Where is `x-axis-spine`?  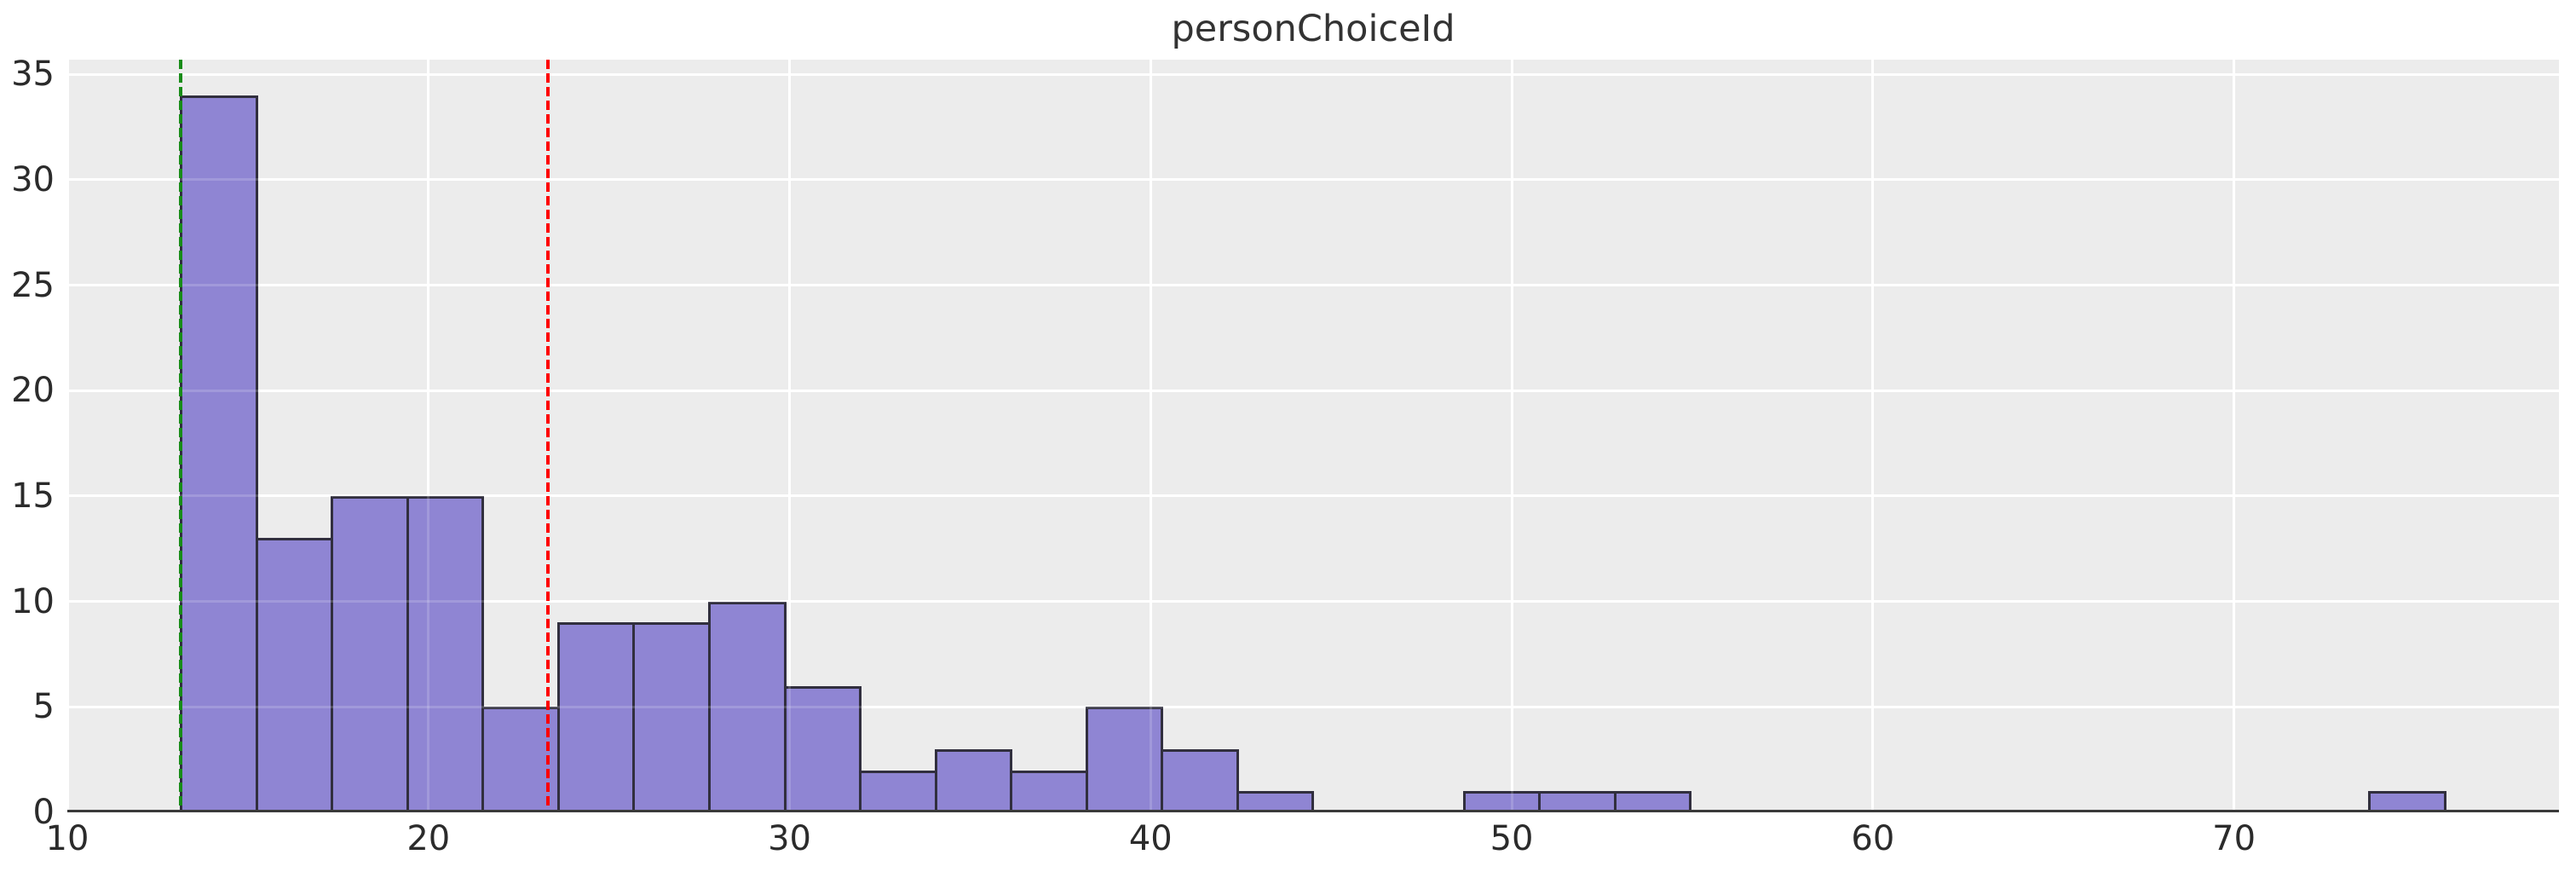 x-axis-spine is located at coordinates (1313, 811).